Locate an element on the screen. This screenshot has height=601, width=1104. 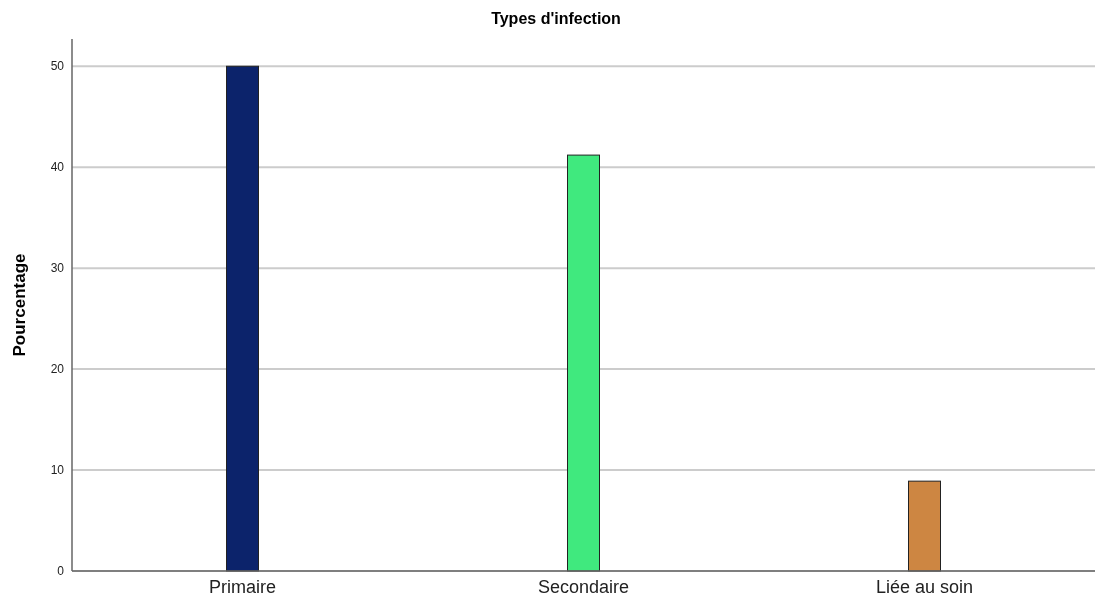
x-tick-label: Liée au soin is located at coordinates (924, 587).